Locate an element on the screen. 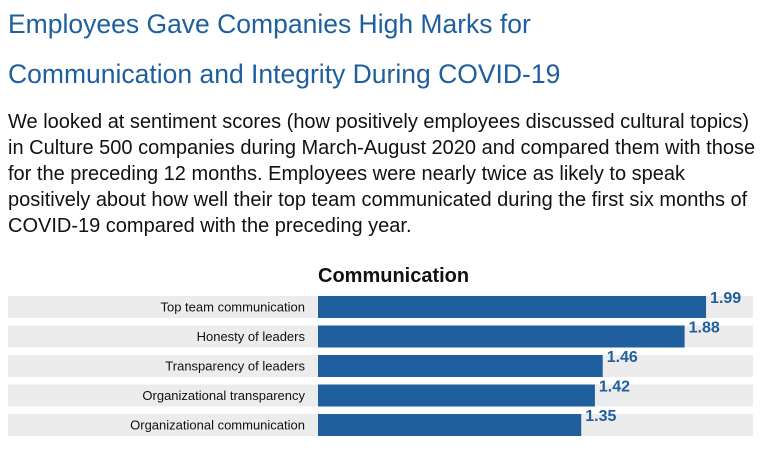 The height and width of the screenshot is (454, 770). category-label: Transparency of leaders is located at coordinates (235, 366).